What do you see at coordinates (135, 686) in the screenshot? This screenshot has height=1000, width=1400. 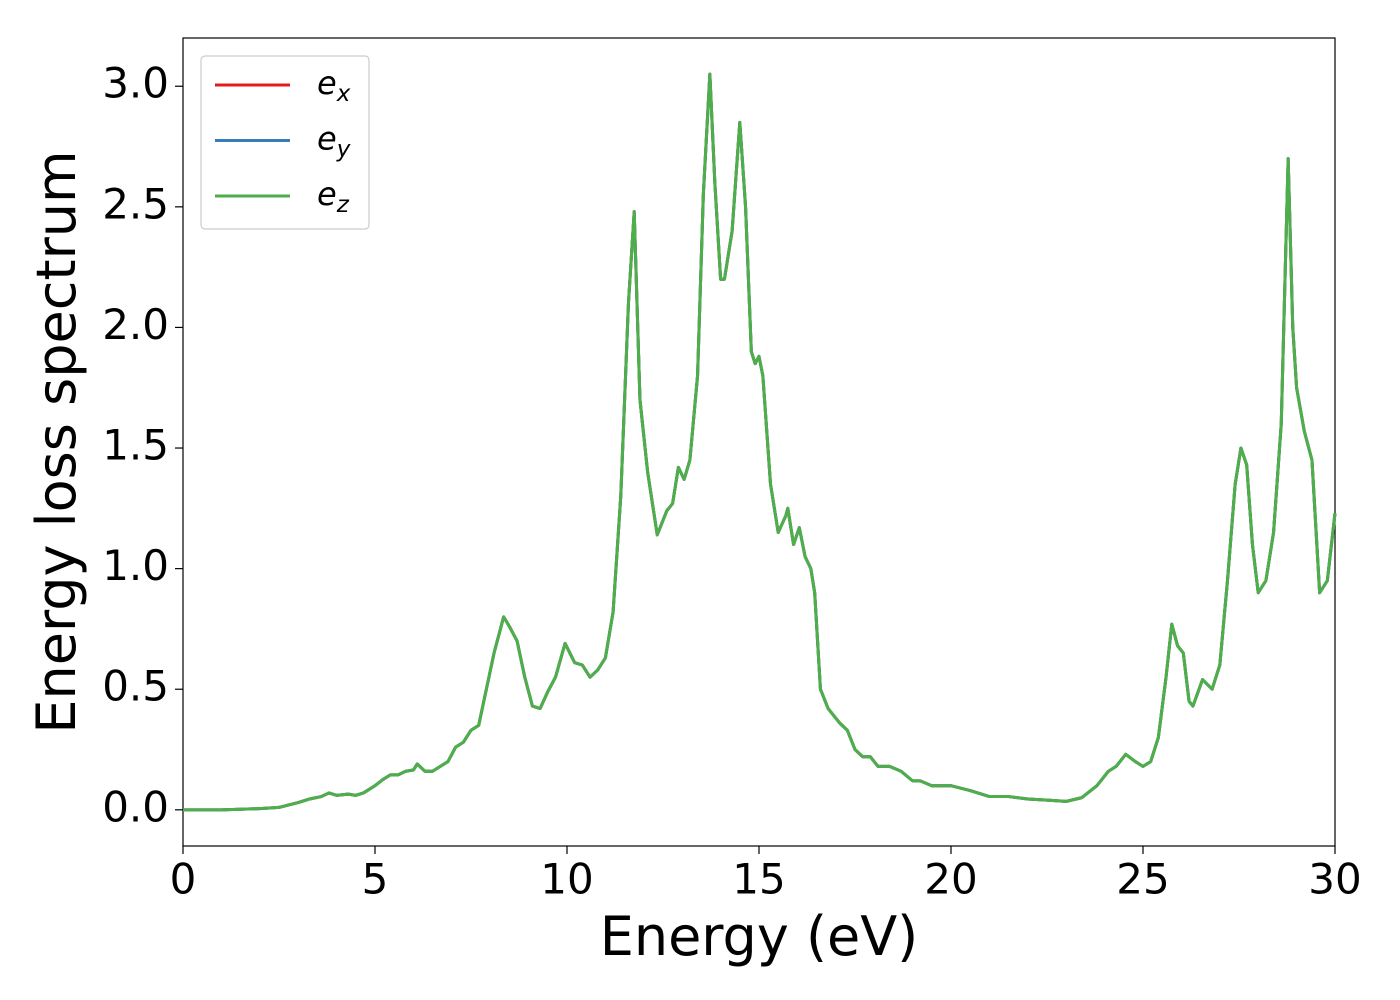 I see `y-tick-label: 0.5` at bounding box center [135, 686].